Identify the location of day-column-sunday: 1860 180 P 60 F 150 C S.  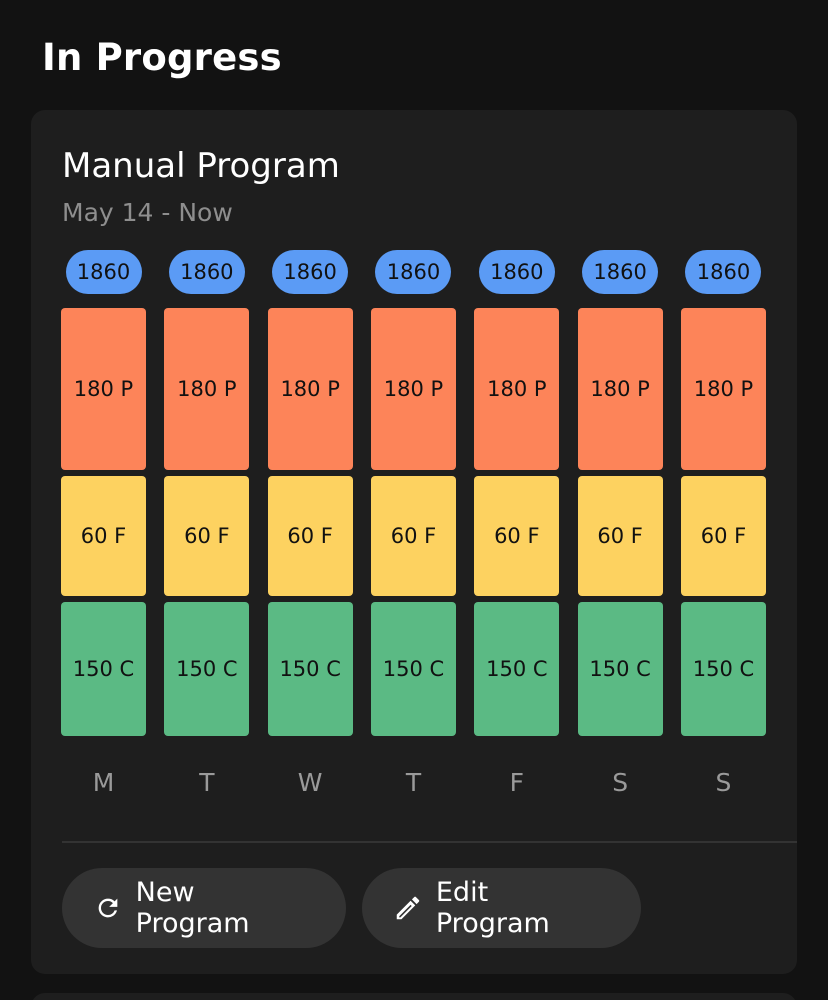
(723, 525).